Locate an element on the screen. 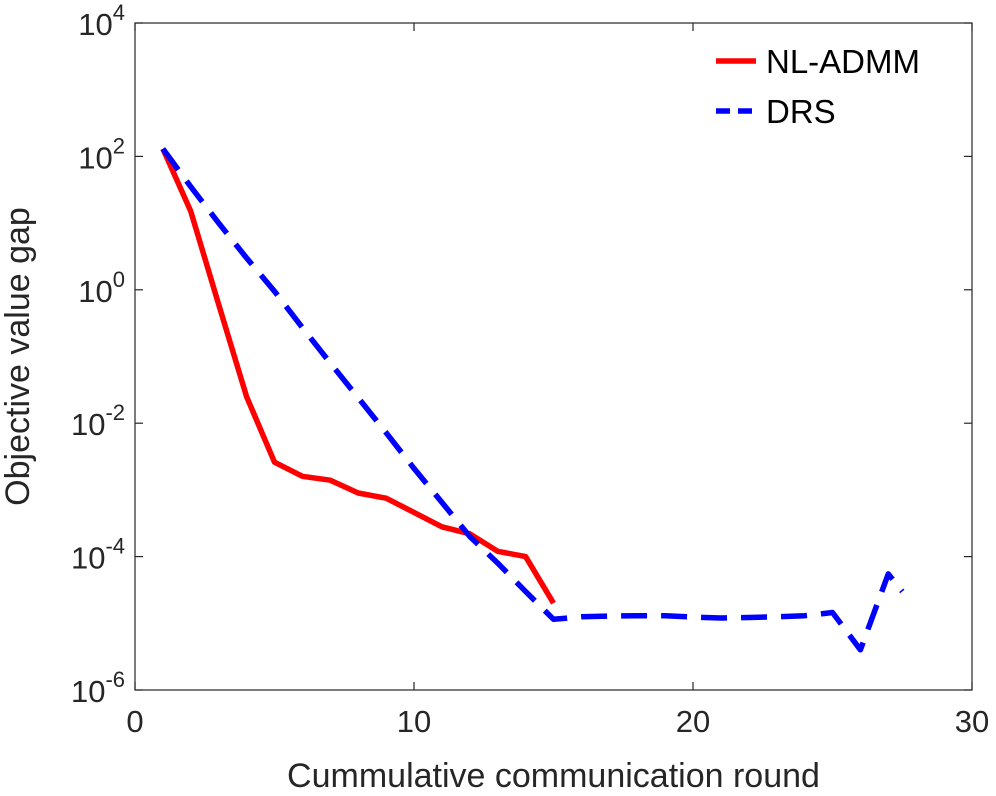 The height and width of the screenshot is (796, 996). y-tick-label: 10⁻⁶ is located at coordinates (98, 688).